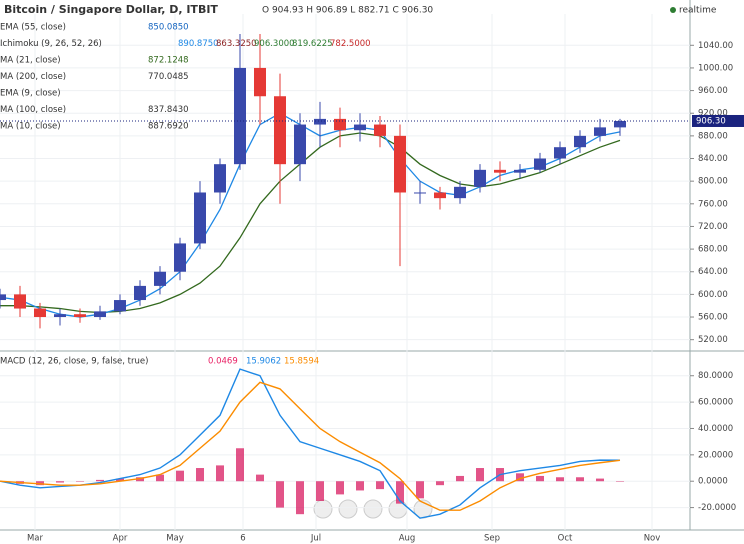  I want to click on scroll-controls, so click(373, 509).